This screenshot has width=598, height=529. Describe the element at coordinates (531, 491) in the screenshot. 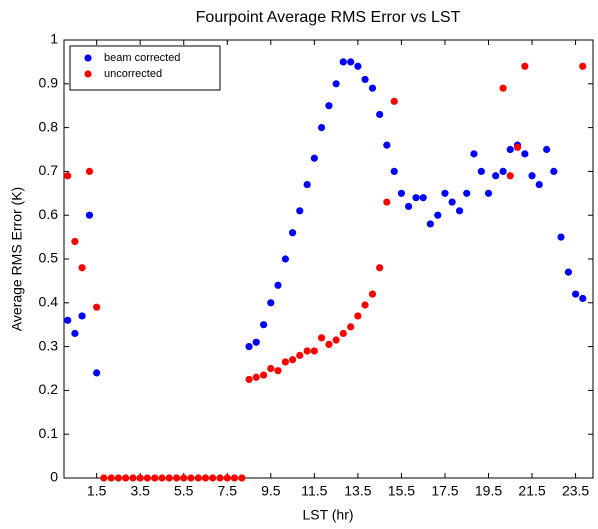

I see `x-tick-label: 21.5` at that location.